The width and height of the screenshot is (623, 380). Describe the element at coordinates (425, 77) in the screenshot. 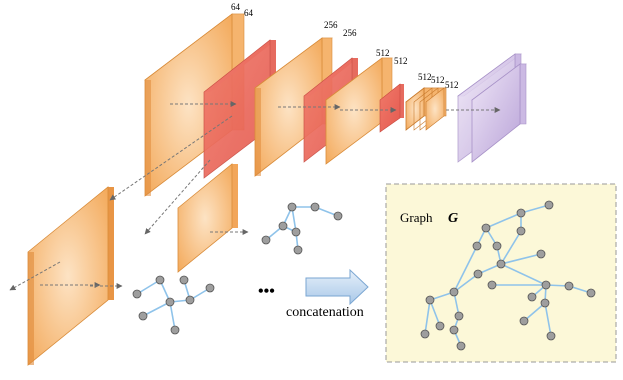

I see `layer-label-7: 512` at that location.